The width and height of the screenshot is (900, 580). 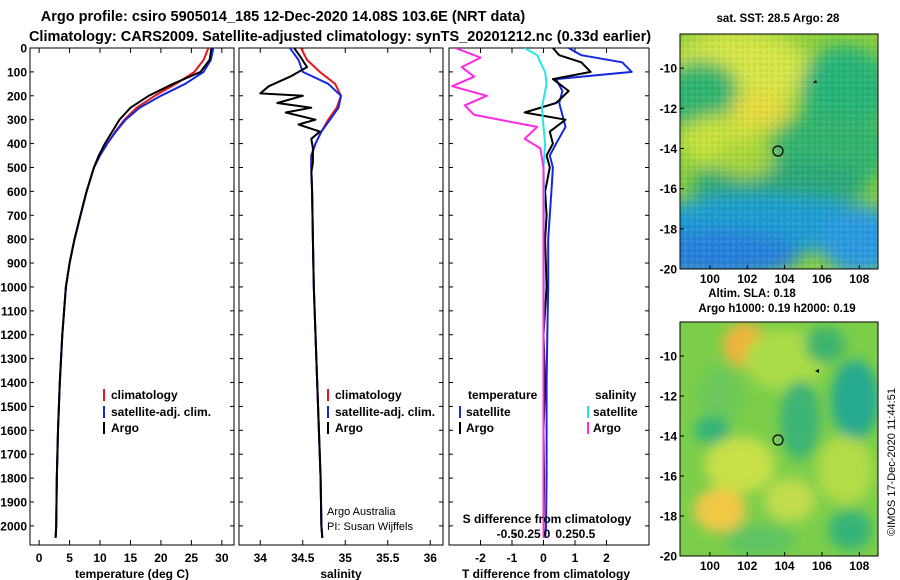 I want to click on salinity-satellite-adj-clim--line, so click(x=315, y=293).